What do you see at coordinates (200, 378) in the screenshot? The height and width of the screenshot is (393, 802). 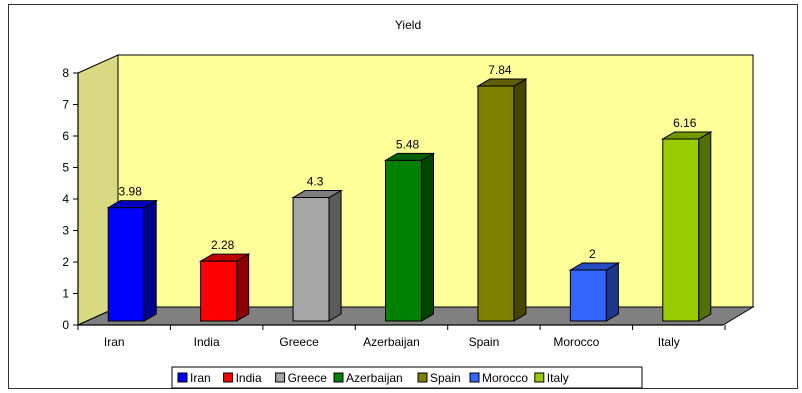 I see `legend-label-iran: Iran` at bounding box center [200, 378].